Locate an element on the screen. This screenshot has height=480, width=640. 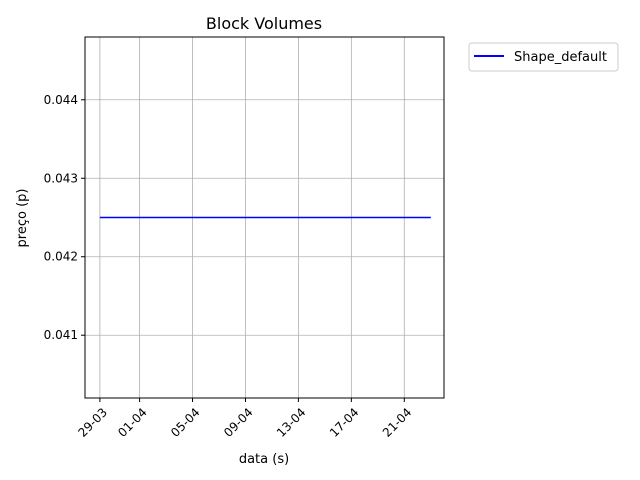
y-tick-label: 0.042 is located at coordinates (61, 257).